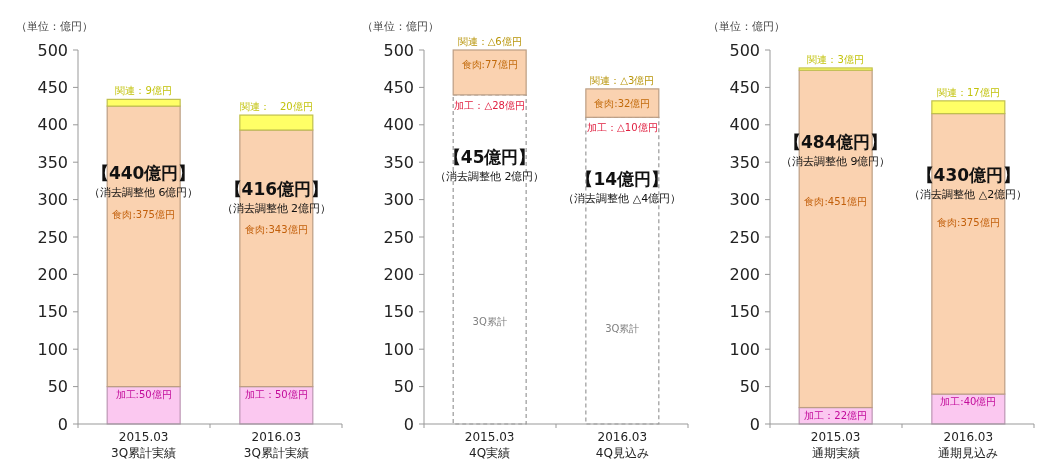  I want to click on text: 3Q累計, so click(489, 322).